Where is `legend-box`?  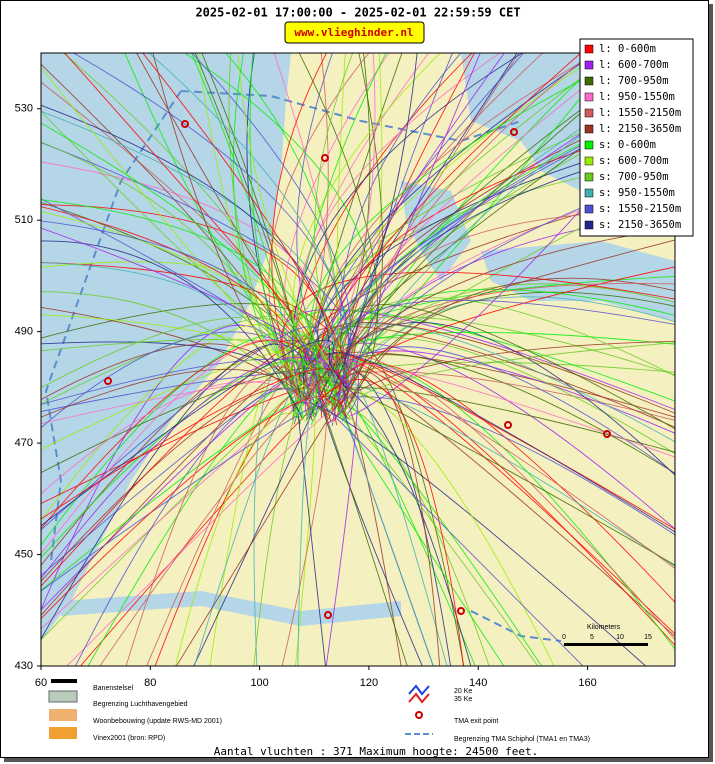
legend-box is located at coordinates (636, 137).